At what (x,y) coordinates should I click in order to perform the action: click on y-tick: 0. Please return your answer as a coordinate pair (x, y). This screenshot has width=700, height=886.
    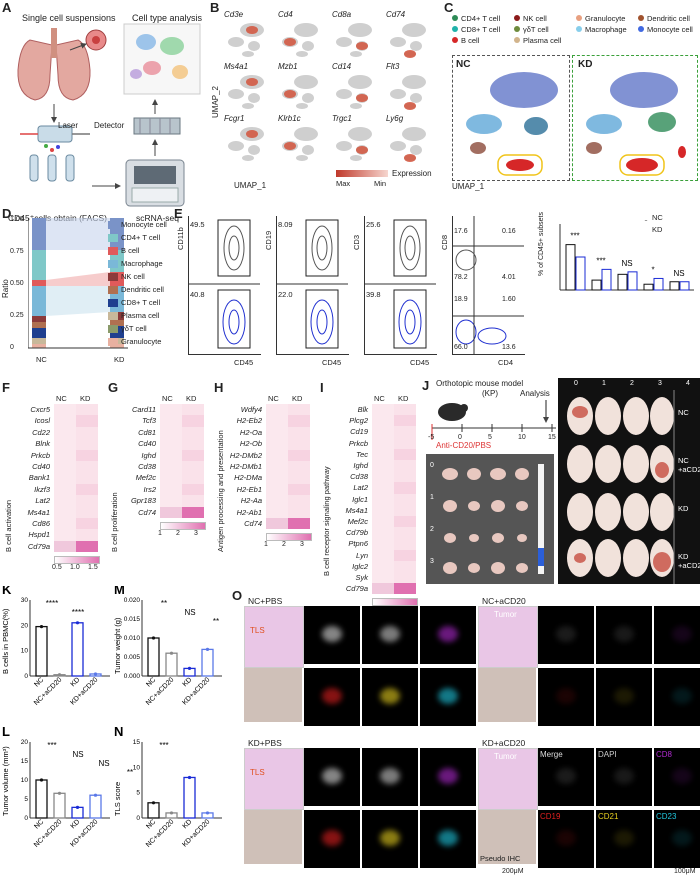
    Looking at the image, I should click on (138, 818).